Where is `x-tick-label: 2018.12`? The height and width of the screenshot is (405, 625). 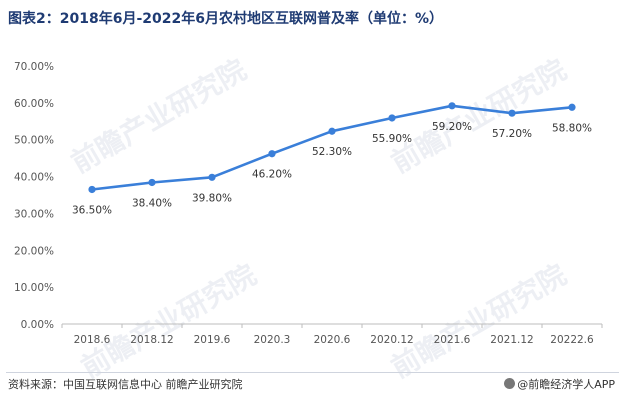 x-tick-label: 2018.12 is located at coordinates (151, 340).